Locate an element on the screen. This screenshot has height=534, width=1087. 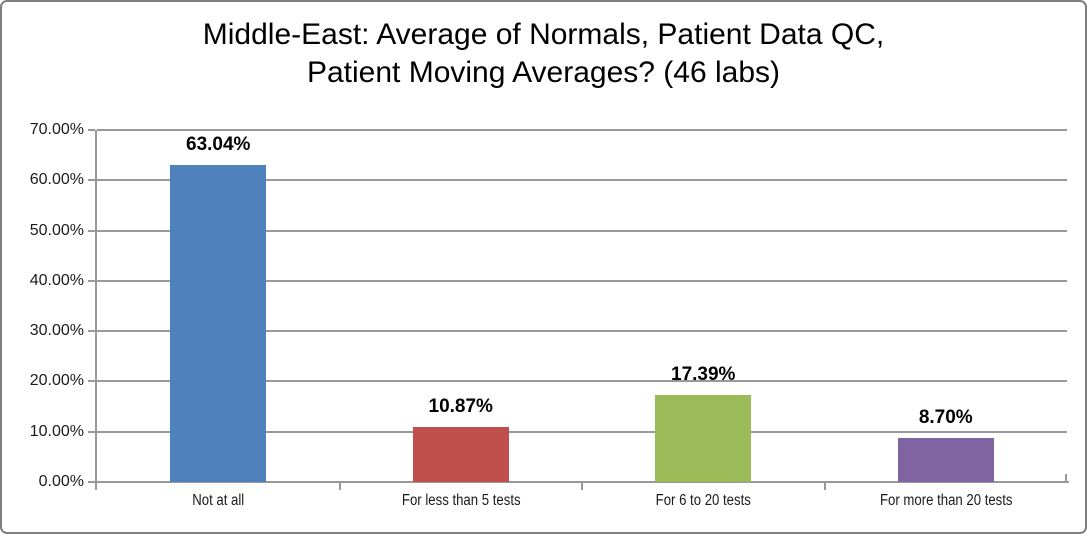
x-tick-label-for-less-than-5-tests: For less than 5 tests is located at coordinates (461, 500).